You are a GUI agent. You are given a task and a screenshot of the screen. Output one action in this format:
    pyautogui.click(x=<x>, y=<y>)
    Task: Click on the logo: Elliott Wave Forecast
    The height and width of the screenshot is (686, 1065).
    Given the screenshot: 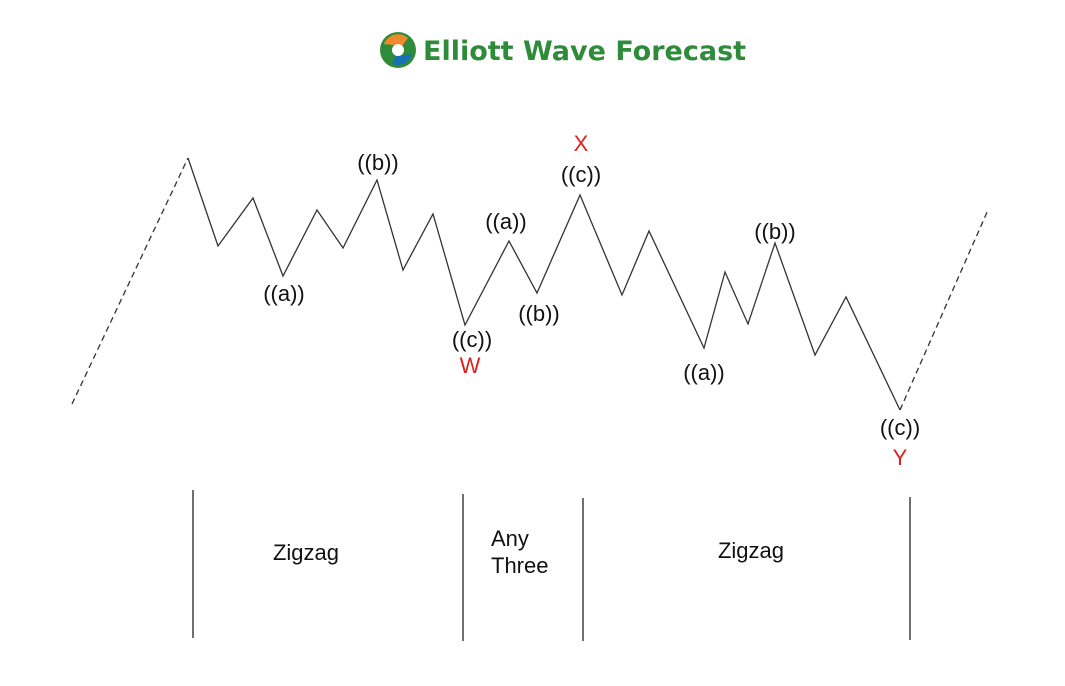 What is the action you would take?
    pyautogui.click(x=563, y=50)
    